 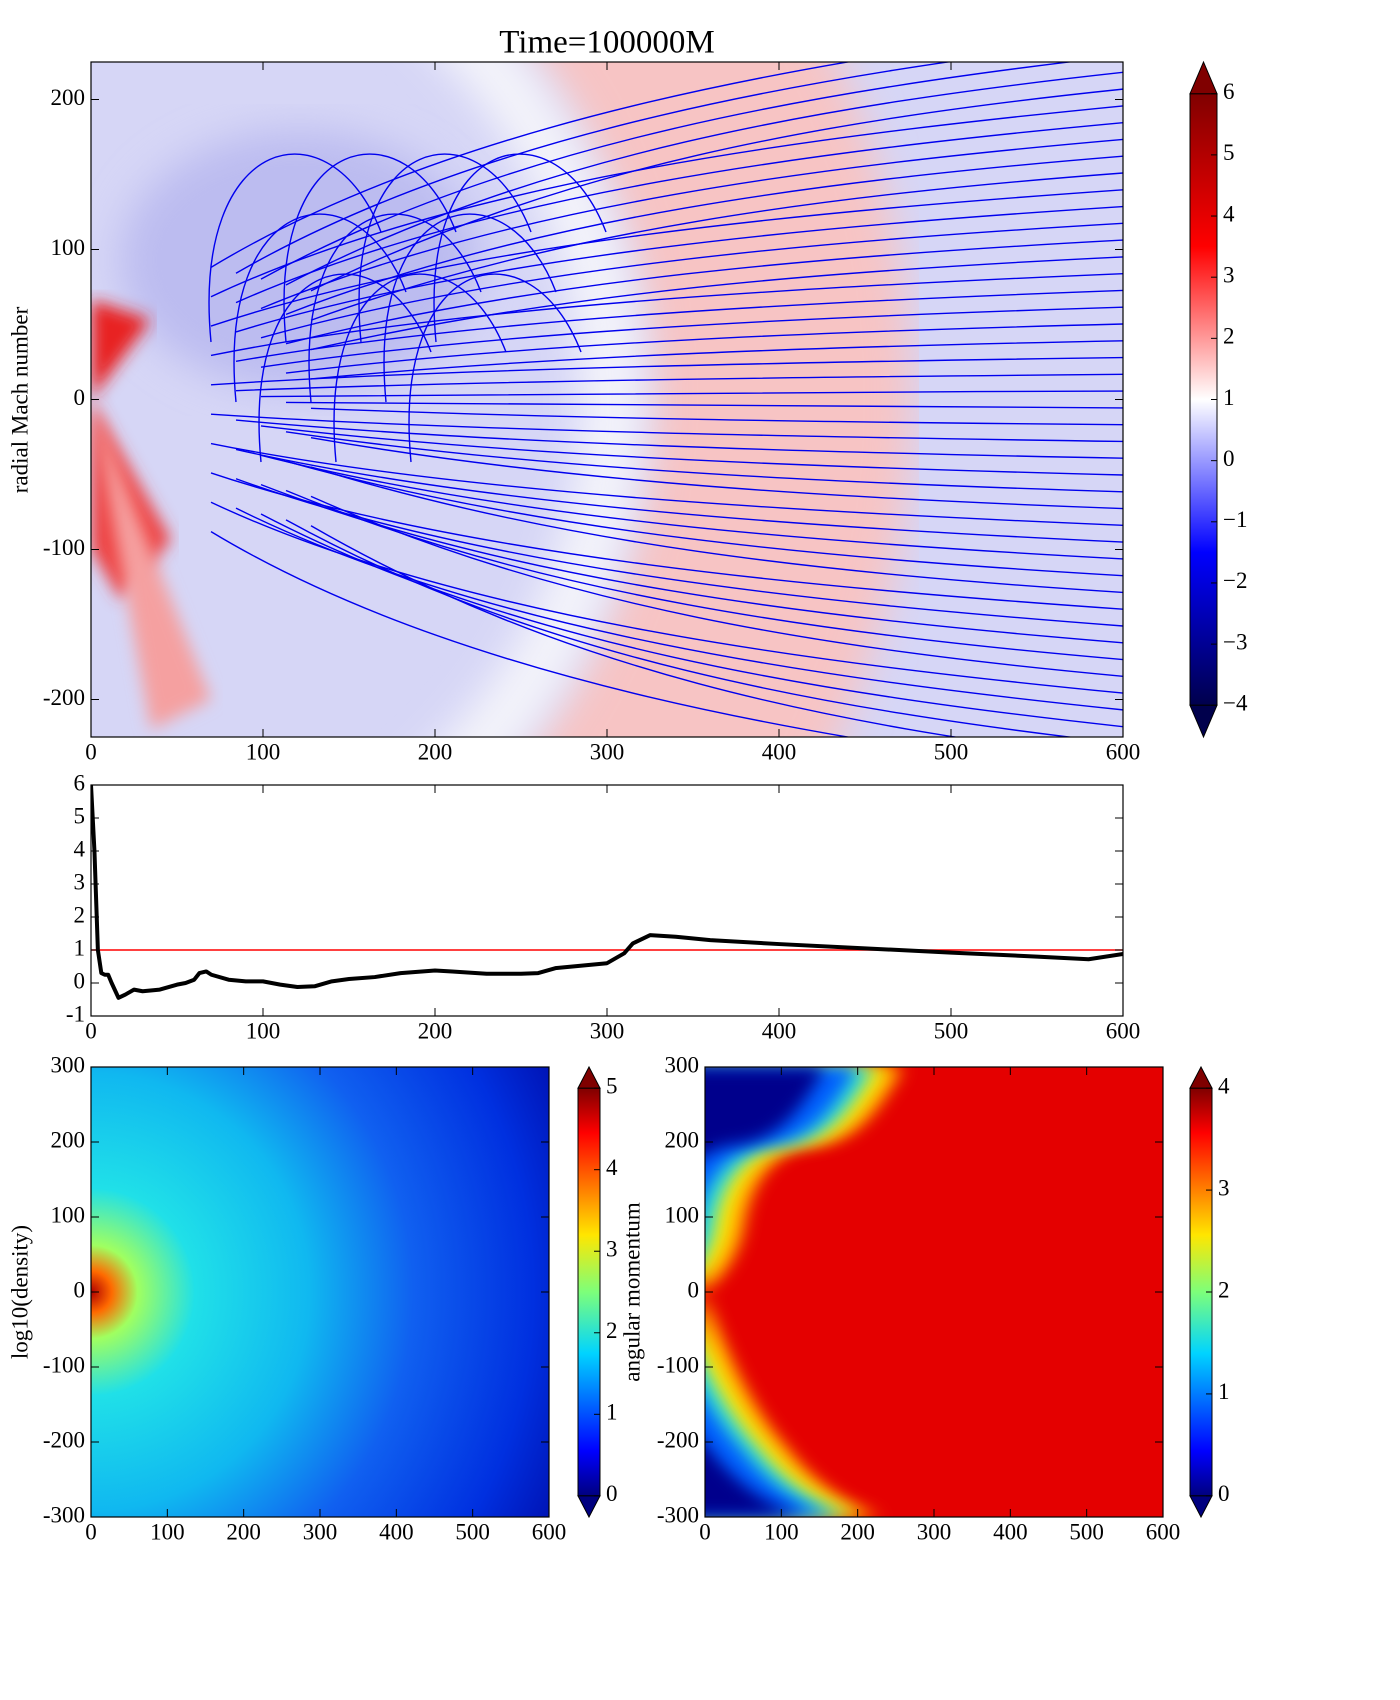 What do you see at coordinates (19, 1292) in the screenshot?
I see `y-axis-label: log10(density)` at bounding box center [19, 1292].